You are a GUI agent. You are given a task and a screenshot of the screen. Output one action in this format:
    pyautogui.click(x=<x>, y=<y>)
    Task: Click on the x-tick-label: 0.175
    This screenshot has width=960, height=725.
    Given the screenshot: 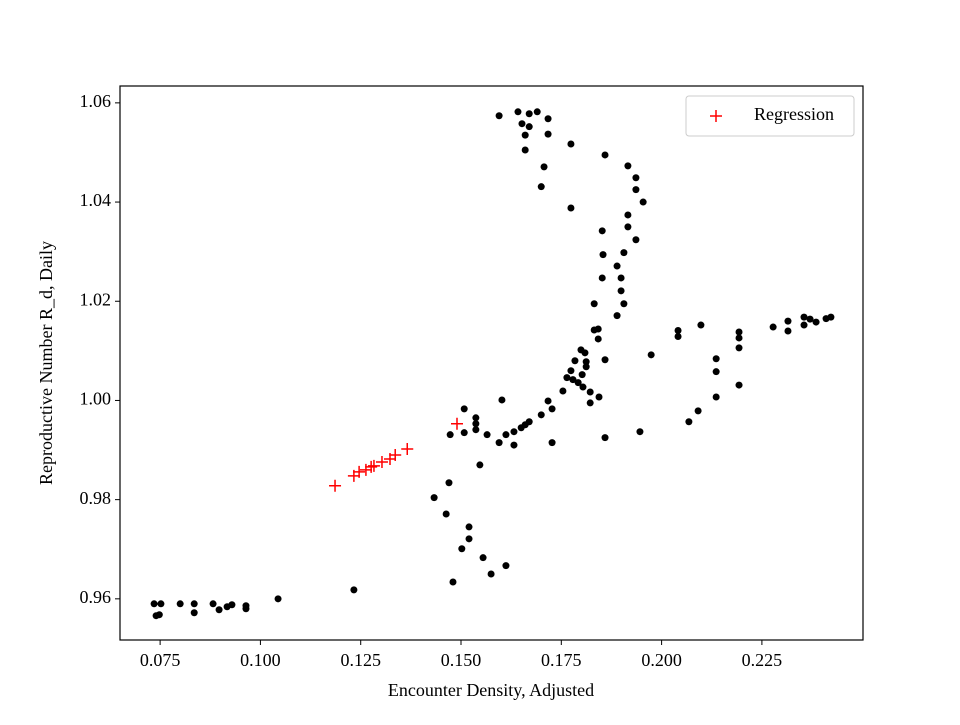 What is the action you would take?
    pyautogui.click(x=561, y=660)
    